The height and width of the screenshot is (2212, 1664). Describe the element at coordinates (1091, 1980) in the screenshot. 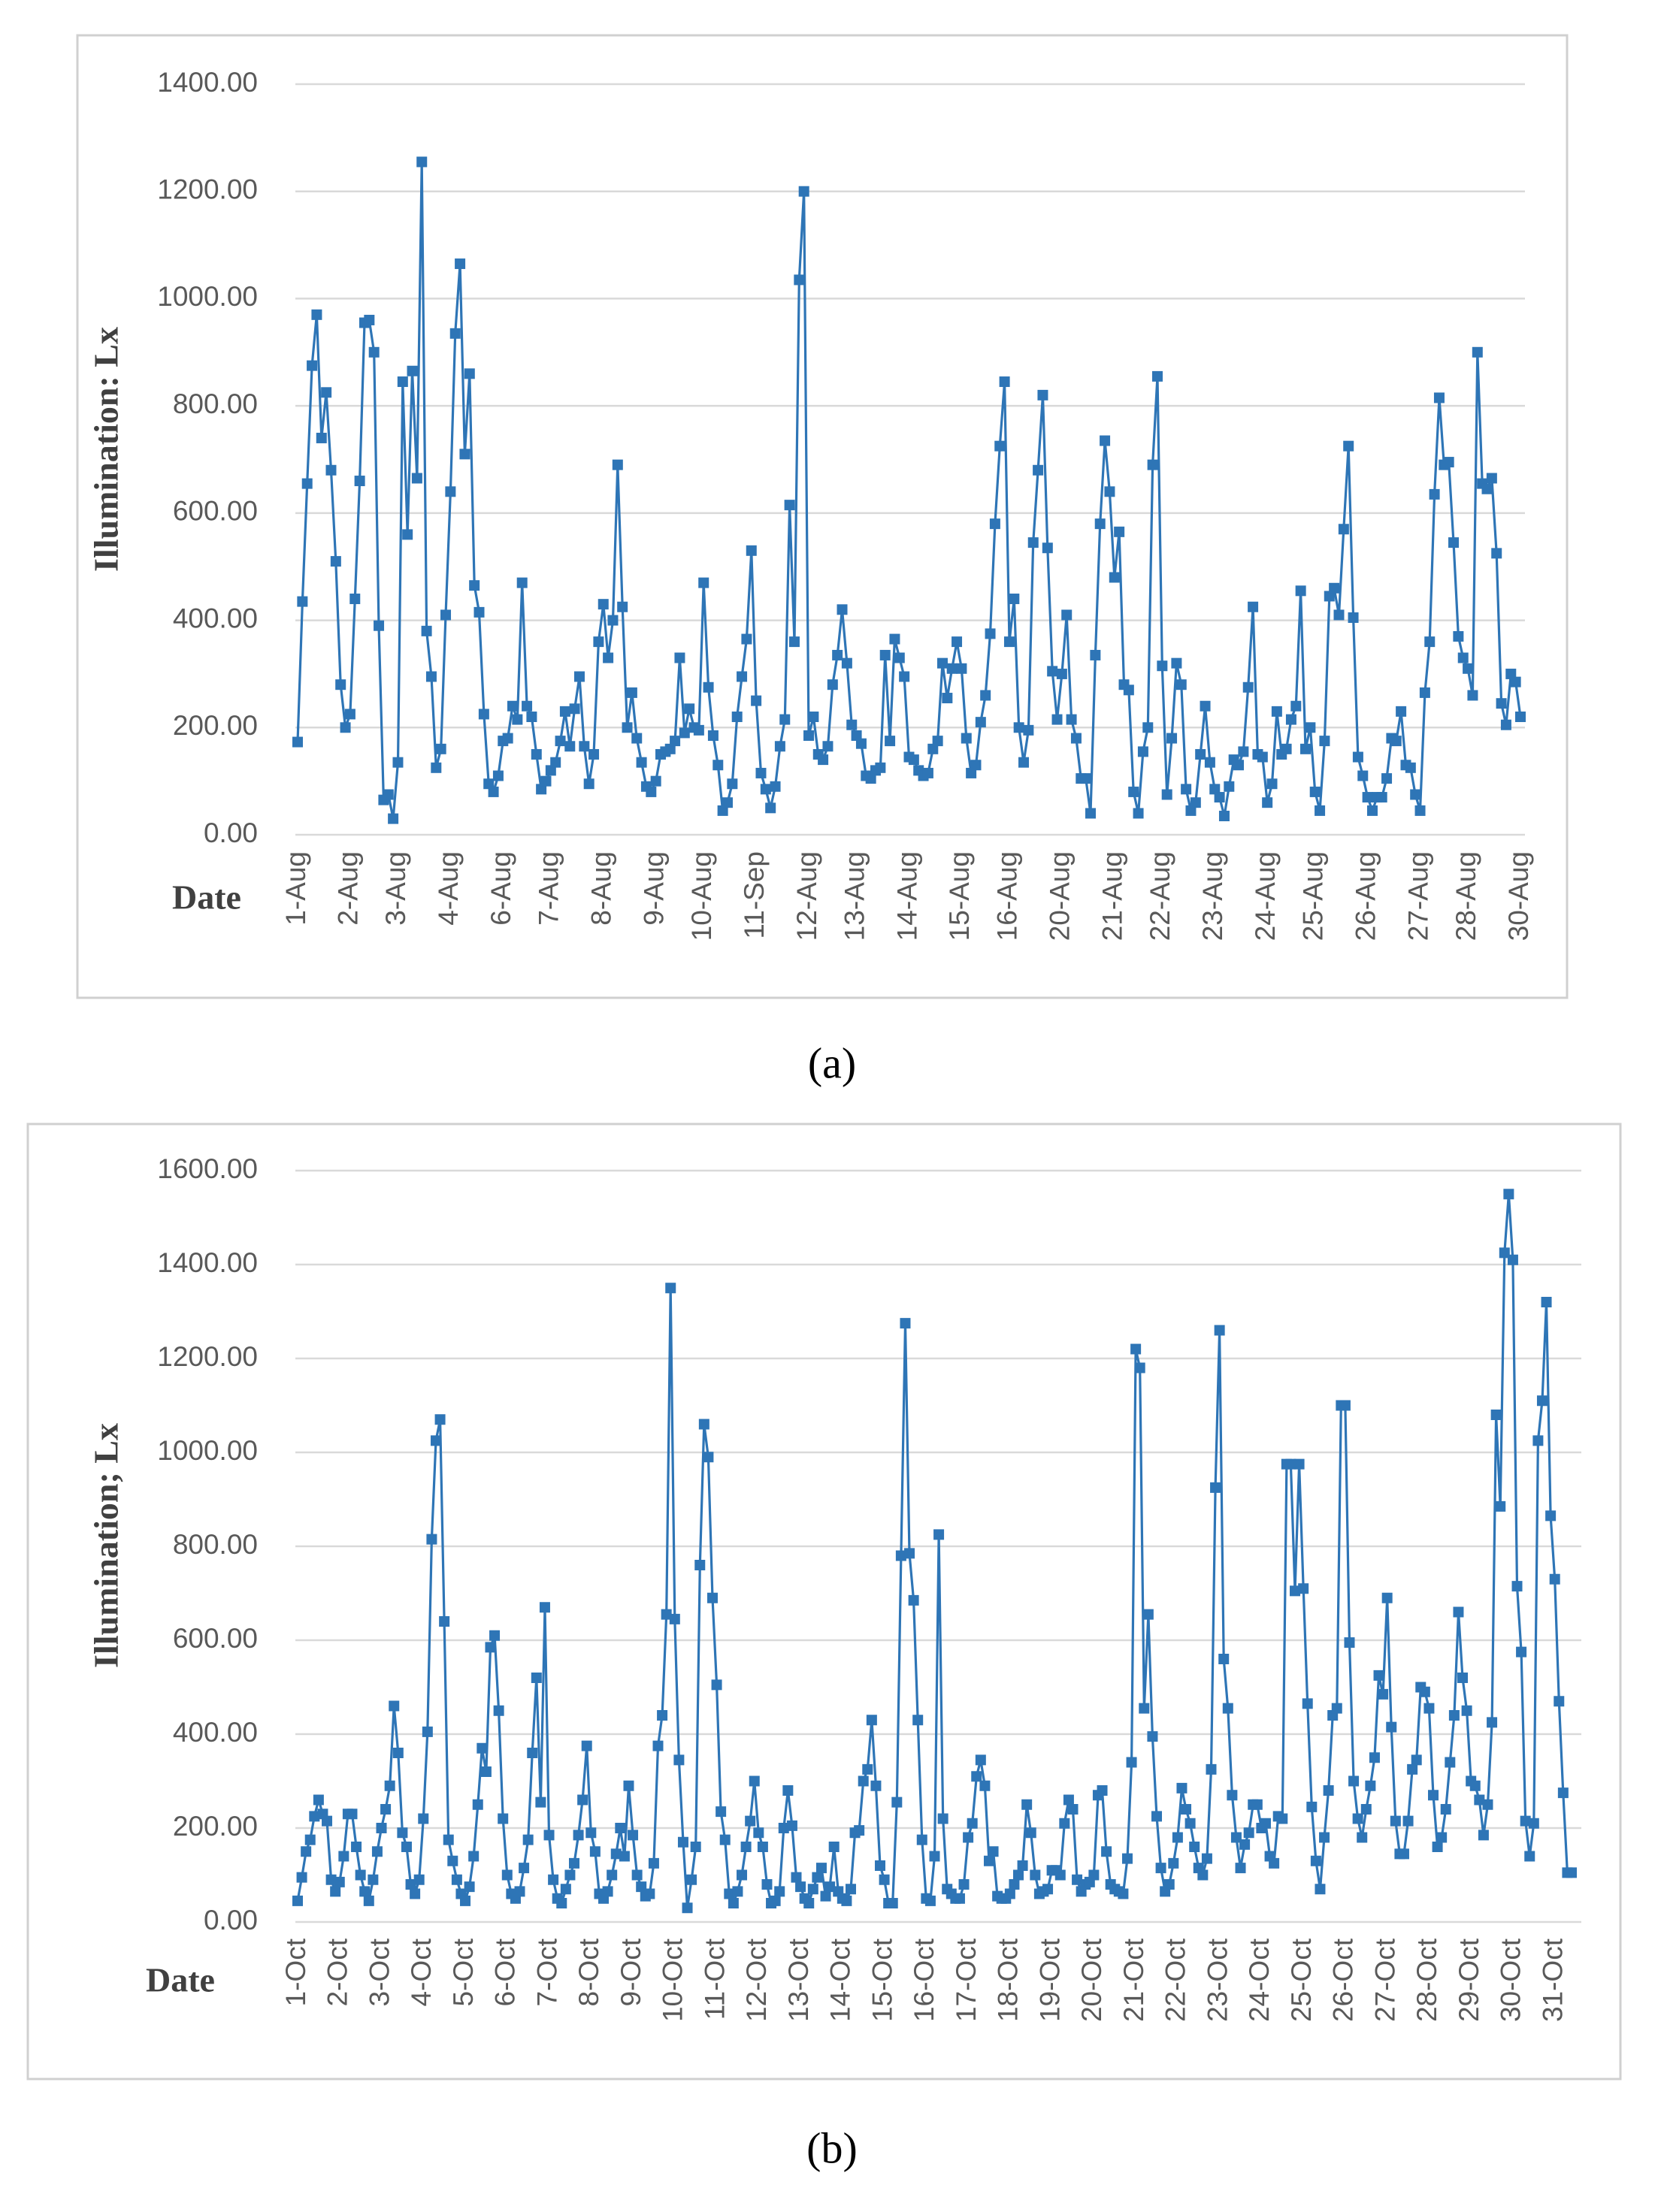

I see `x-tick-label: 20-Oct` at that location.